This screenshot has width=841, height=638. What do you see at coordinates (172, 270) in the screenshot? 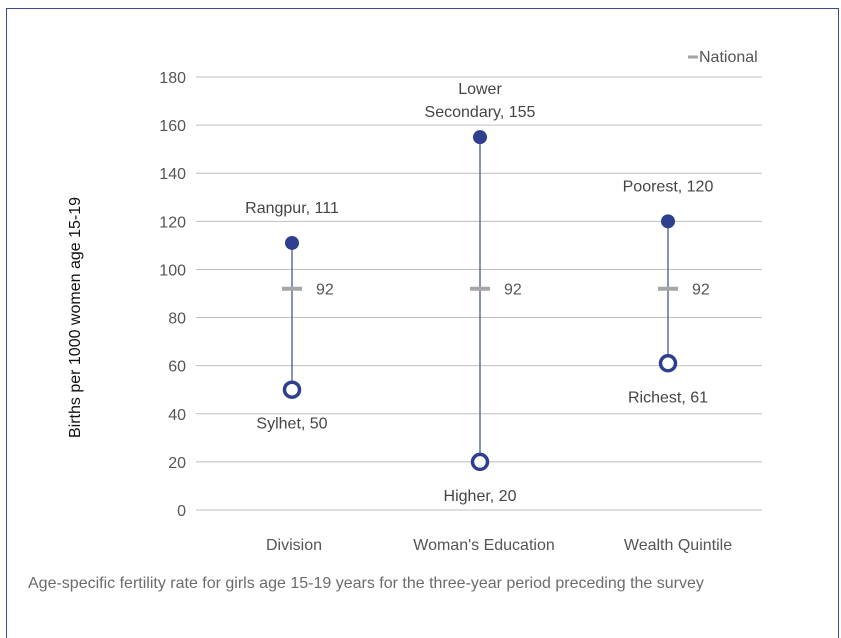
I see `y-tick-label: 100` at bounding box center [172, 270].